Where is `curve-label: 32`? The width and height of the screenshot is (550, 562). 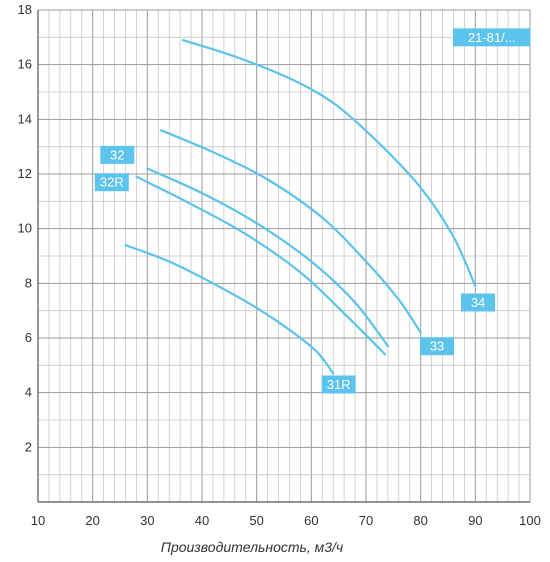
curve-label: 32 is located at coordinates (117, 154).